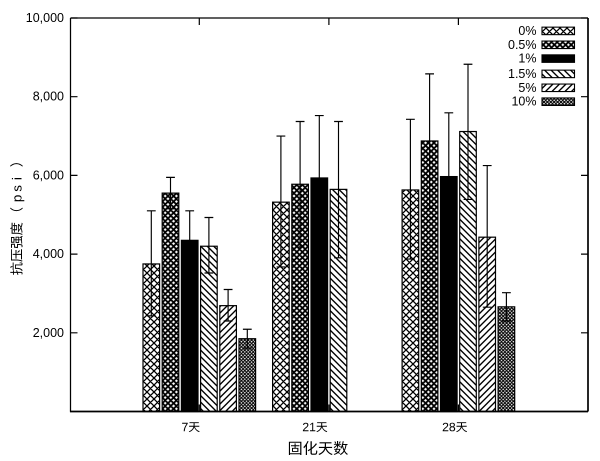 The width and height of the screenshot is (600, 461). Describe the element at coordinates (48, 175) in the screenshot. I see `svg-text: 6,000` at that location.